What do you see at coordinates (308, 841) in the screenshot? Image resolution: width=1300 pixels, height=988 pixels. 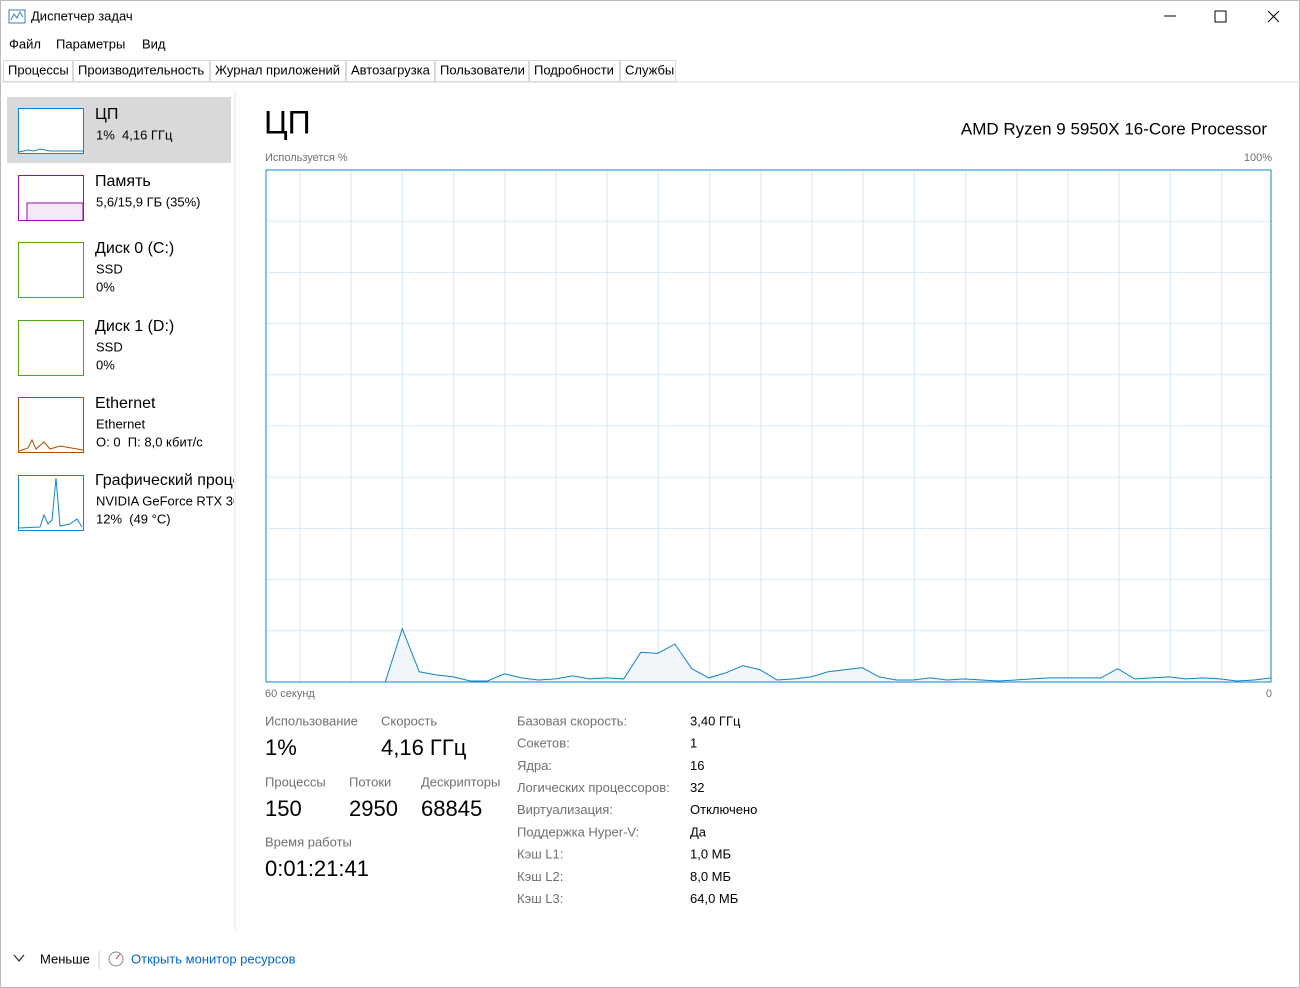 I see `stat-label: Время работы` at bounding box center [308, 841].